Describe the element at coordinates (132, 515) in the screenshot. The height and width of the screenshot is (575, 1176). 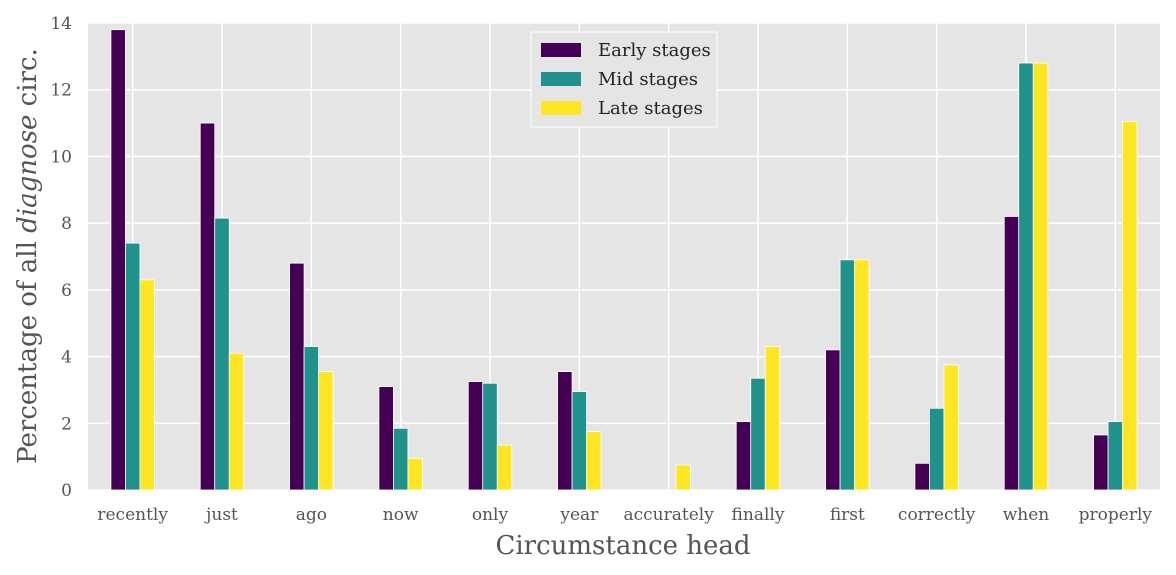
I see `x-tick-label: recently` at that location.